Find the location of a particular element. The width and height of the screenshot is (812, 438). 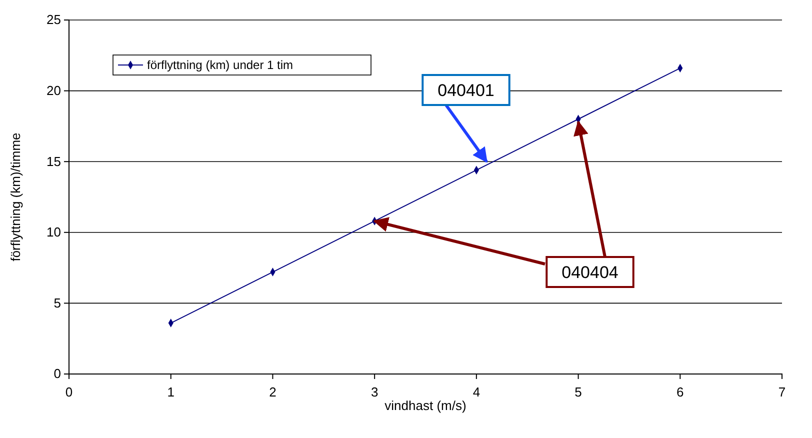

y-tick-label: 25 is located at coordinates (53, 20).